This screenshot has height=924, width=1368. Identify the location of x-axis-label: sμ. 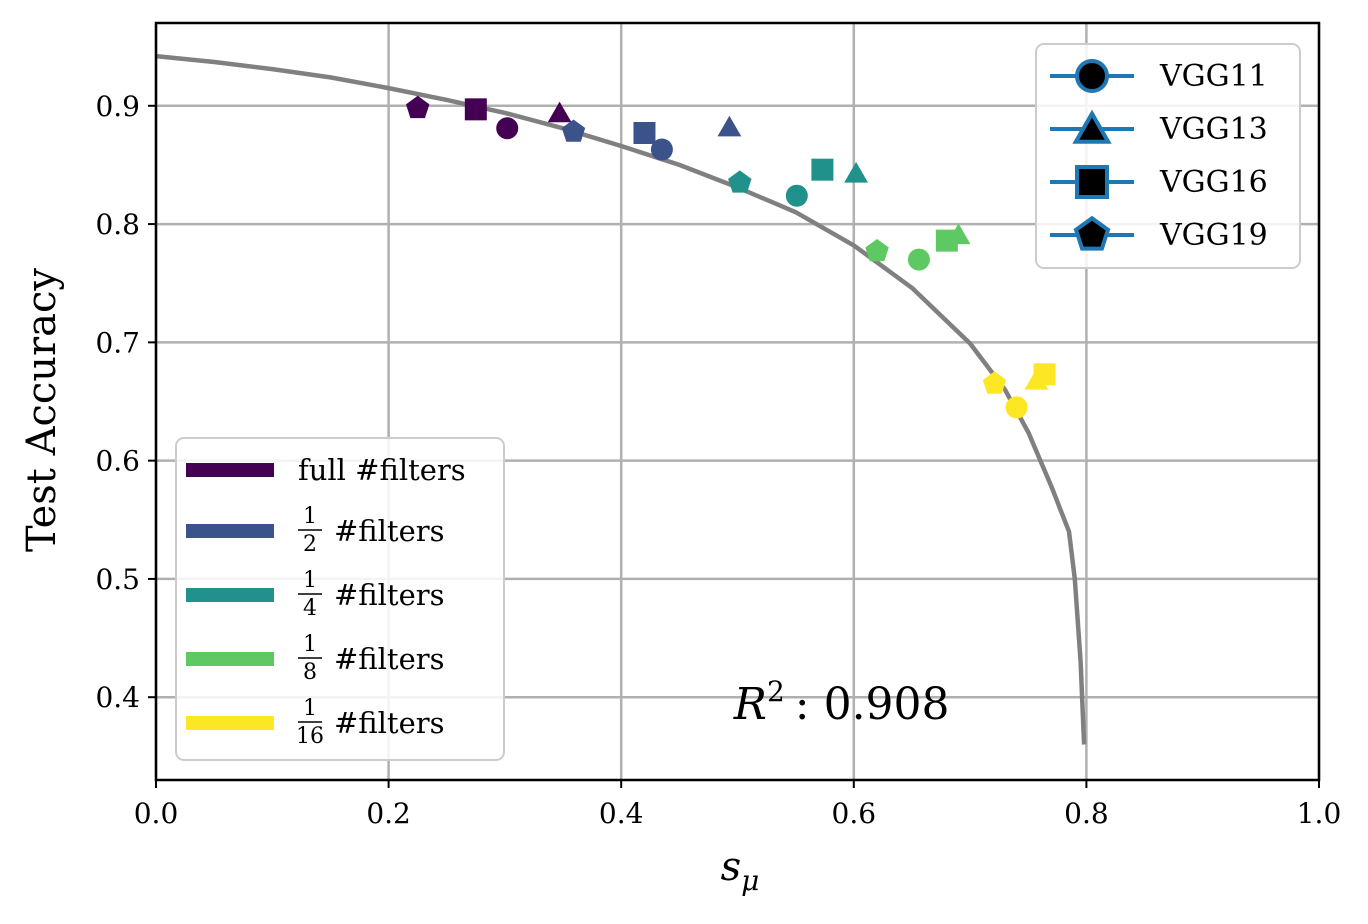
(740, 870).